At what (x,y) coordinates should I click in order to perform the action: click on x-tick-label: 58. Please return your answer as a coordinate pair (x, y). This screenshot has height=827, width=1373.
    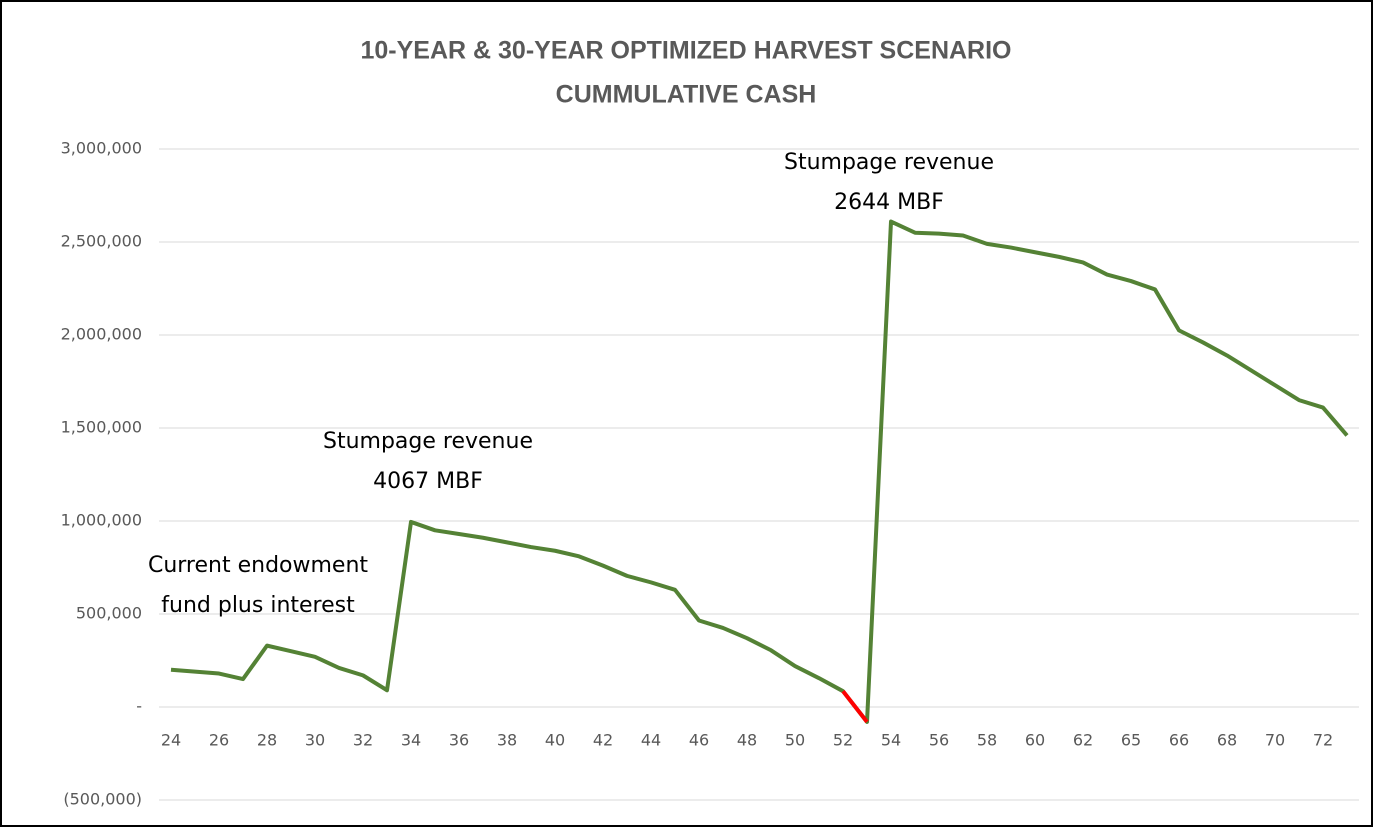
    Looking at the image, I should click on (987, 740).